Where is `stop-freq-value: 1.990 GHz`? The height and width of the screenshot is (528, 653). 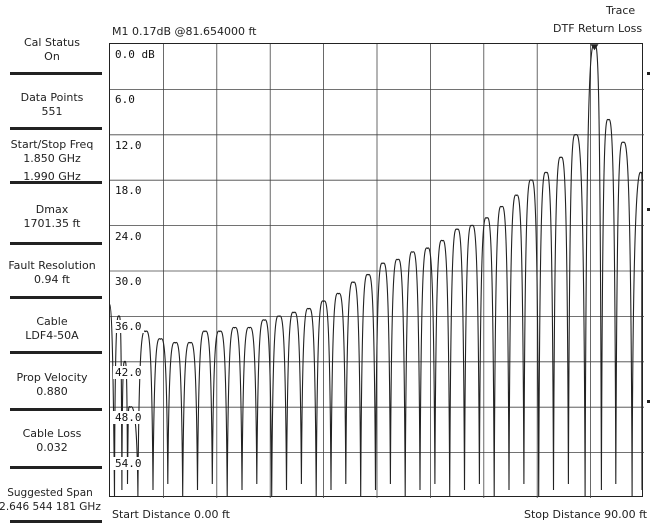 stop-freq-value: 1.990 GHz is located at coordinates (52, 176).